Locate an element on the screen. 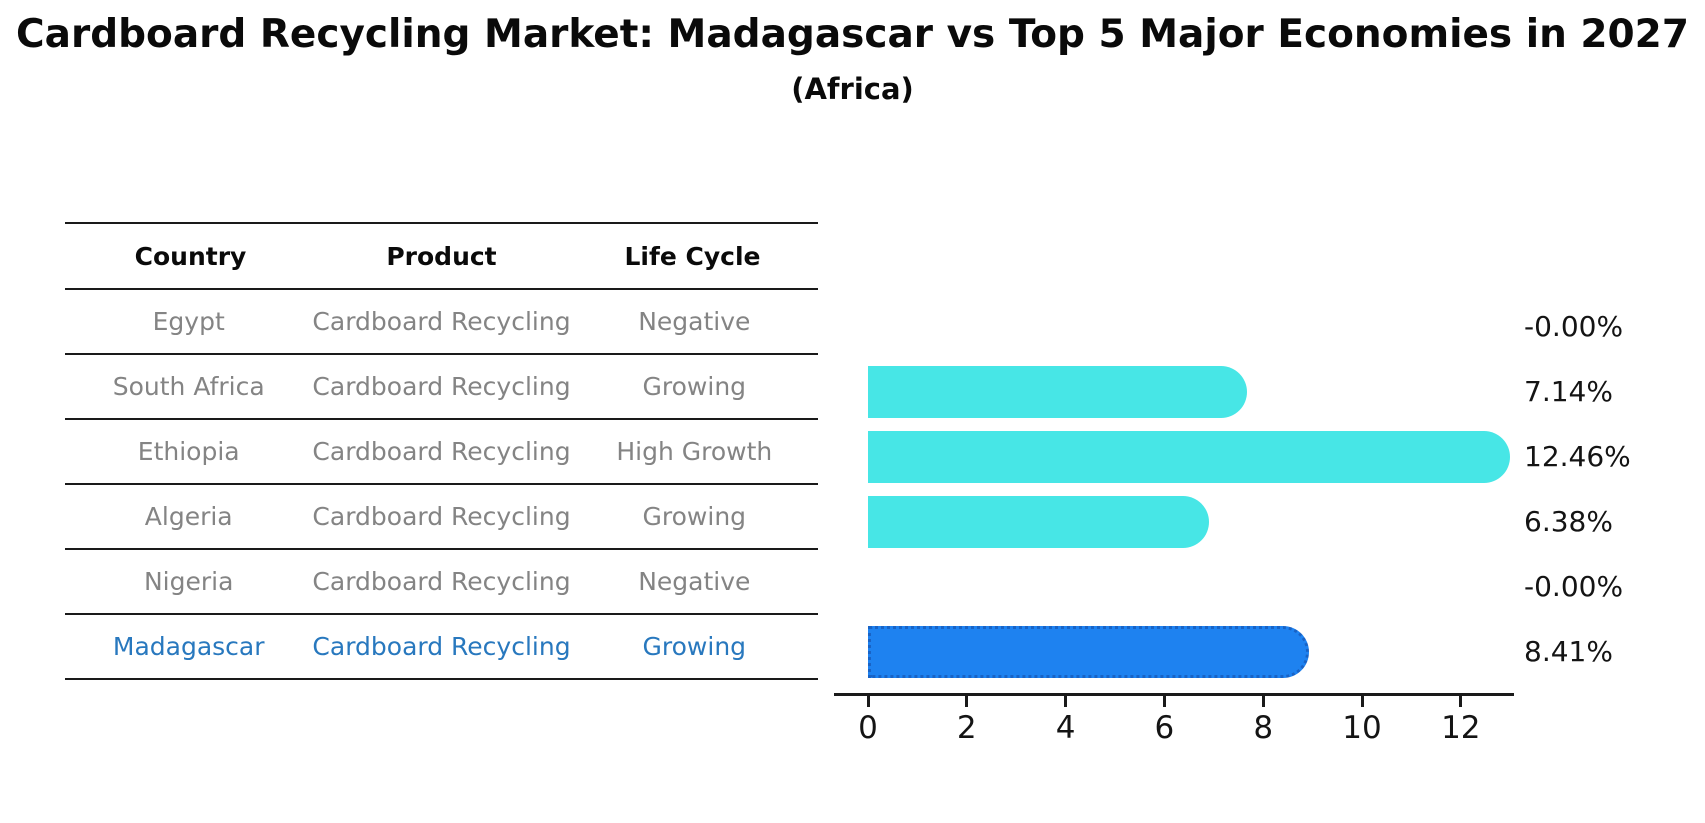 Image resolution: width=1705 pixels, height=823 pixels. value-label-madagascar: 8.41% is located at coordinates (1568, 651).